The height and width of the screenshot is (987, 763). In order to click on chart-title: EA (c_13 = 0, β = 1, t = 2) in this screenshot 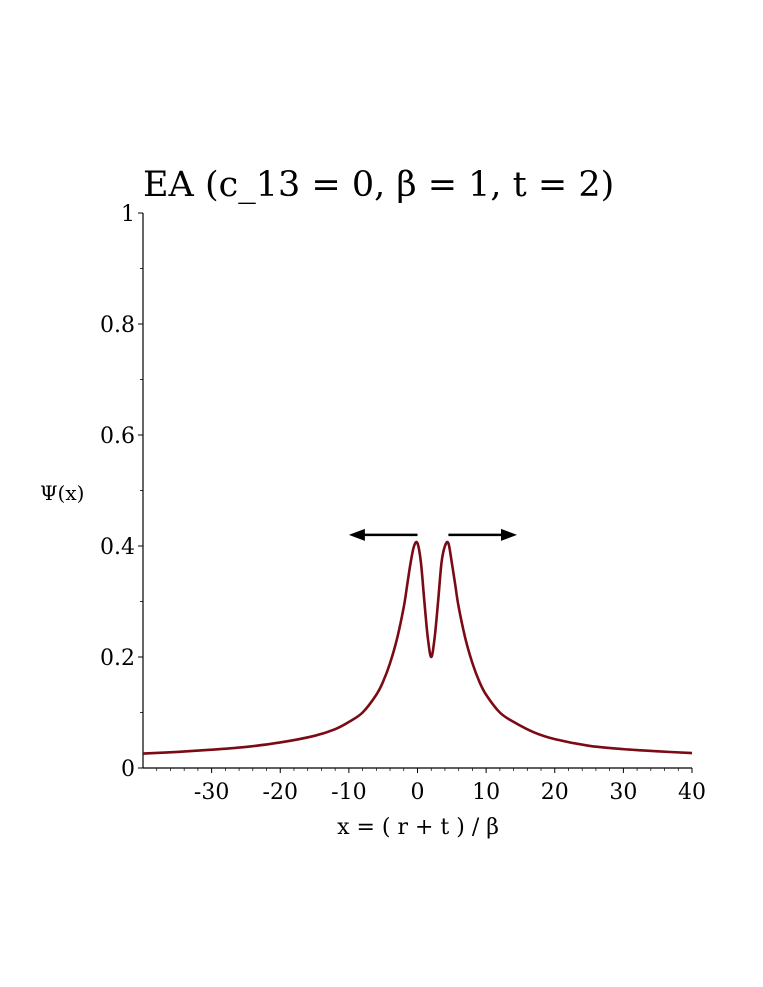, I will do `click(378, 185)`.